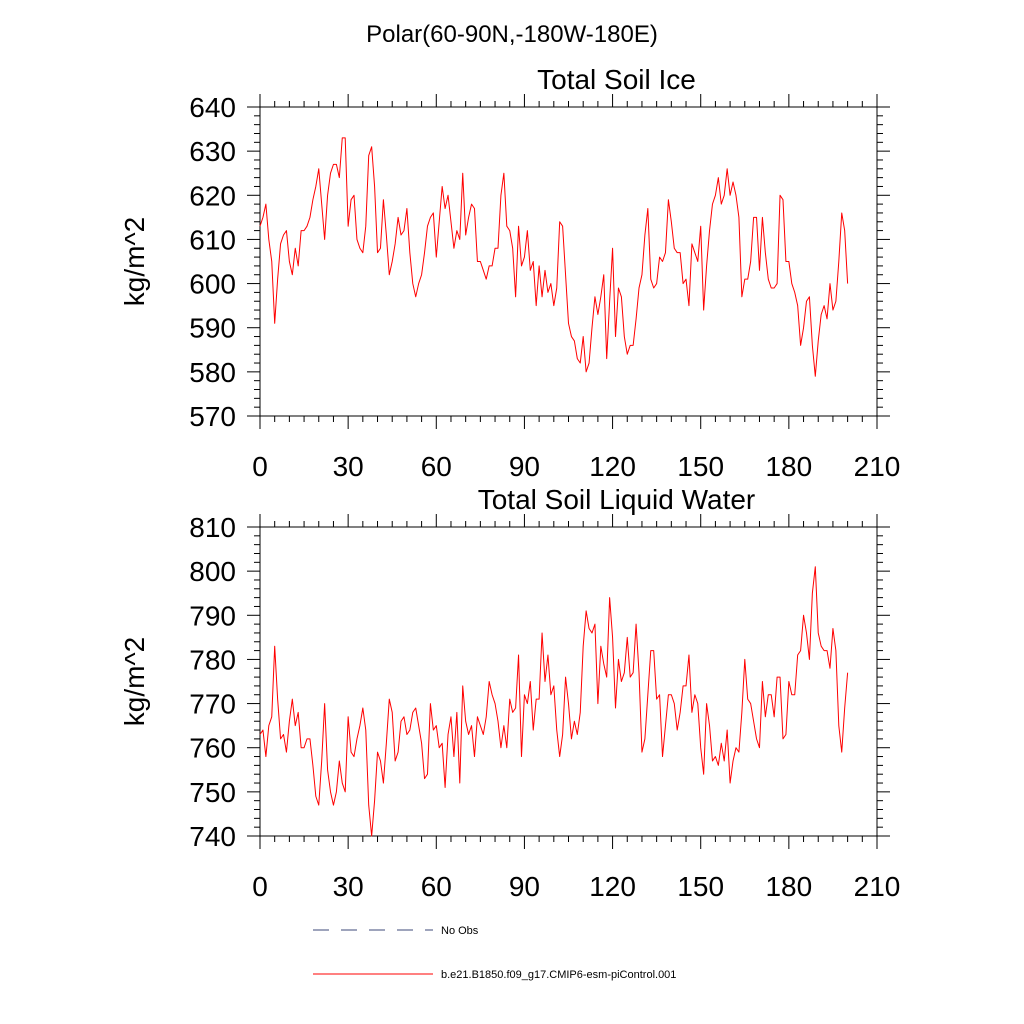  What do you see at coordinates (212, 416) in the screenshot?
I see `y-tick-label: 570` at bounding box center [212, 416].